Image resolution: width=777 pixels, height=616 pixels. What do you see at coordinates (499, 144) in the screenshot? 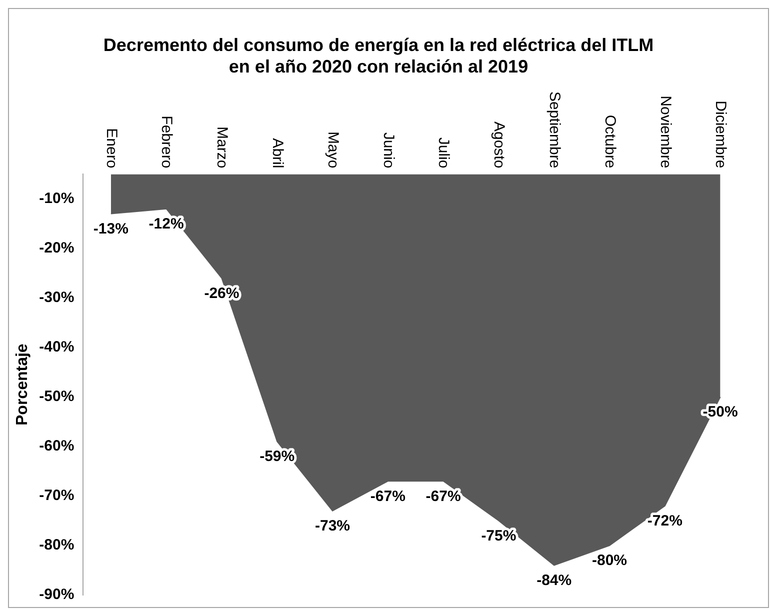
I see `x-tick-label: Agosto` at bounding box center [499, 144].